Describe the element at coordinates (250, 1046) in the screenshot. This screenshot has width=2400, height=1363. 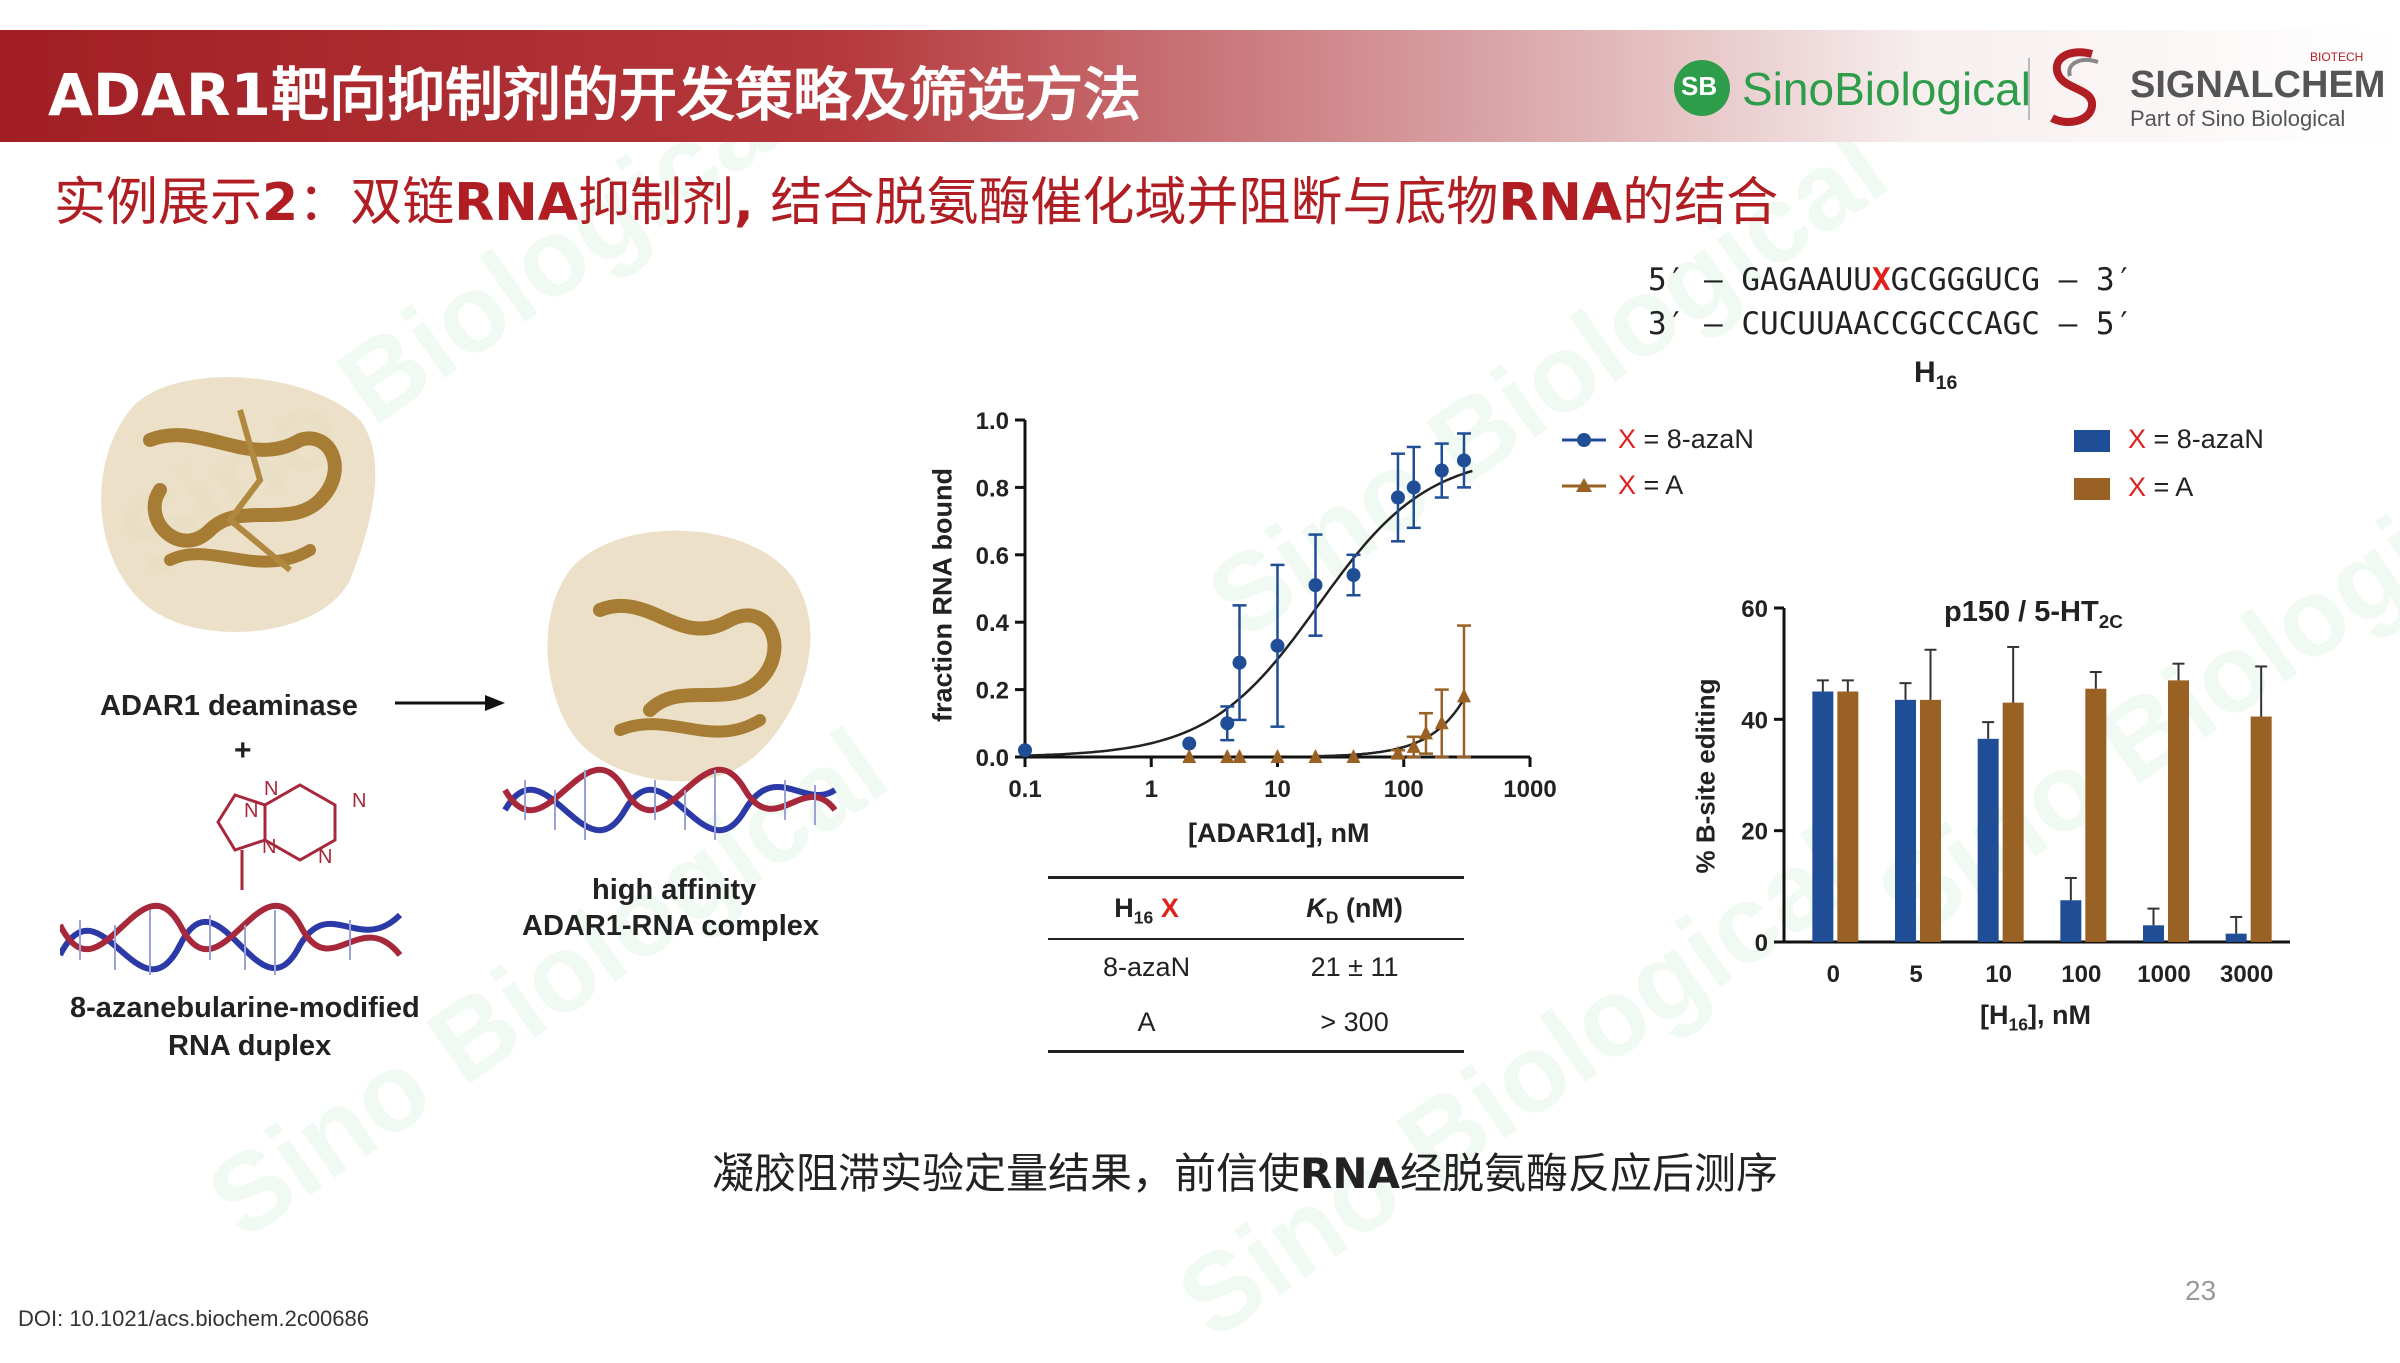
I see `duplex-label-2: RNA duplex` at that location.